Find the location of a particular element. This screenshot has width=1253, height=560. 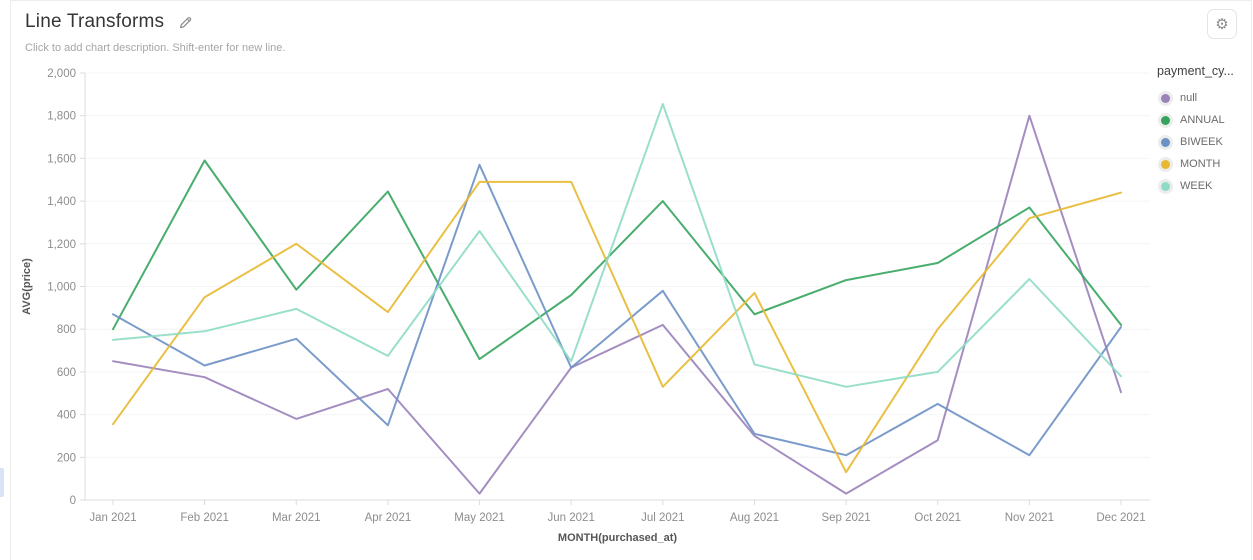

legend-swatch-ANNUAL is located at coordinates (1165, 120).